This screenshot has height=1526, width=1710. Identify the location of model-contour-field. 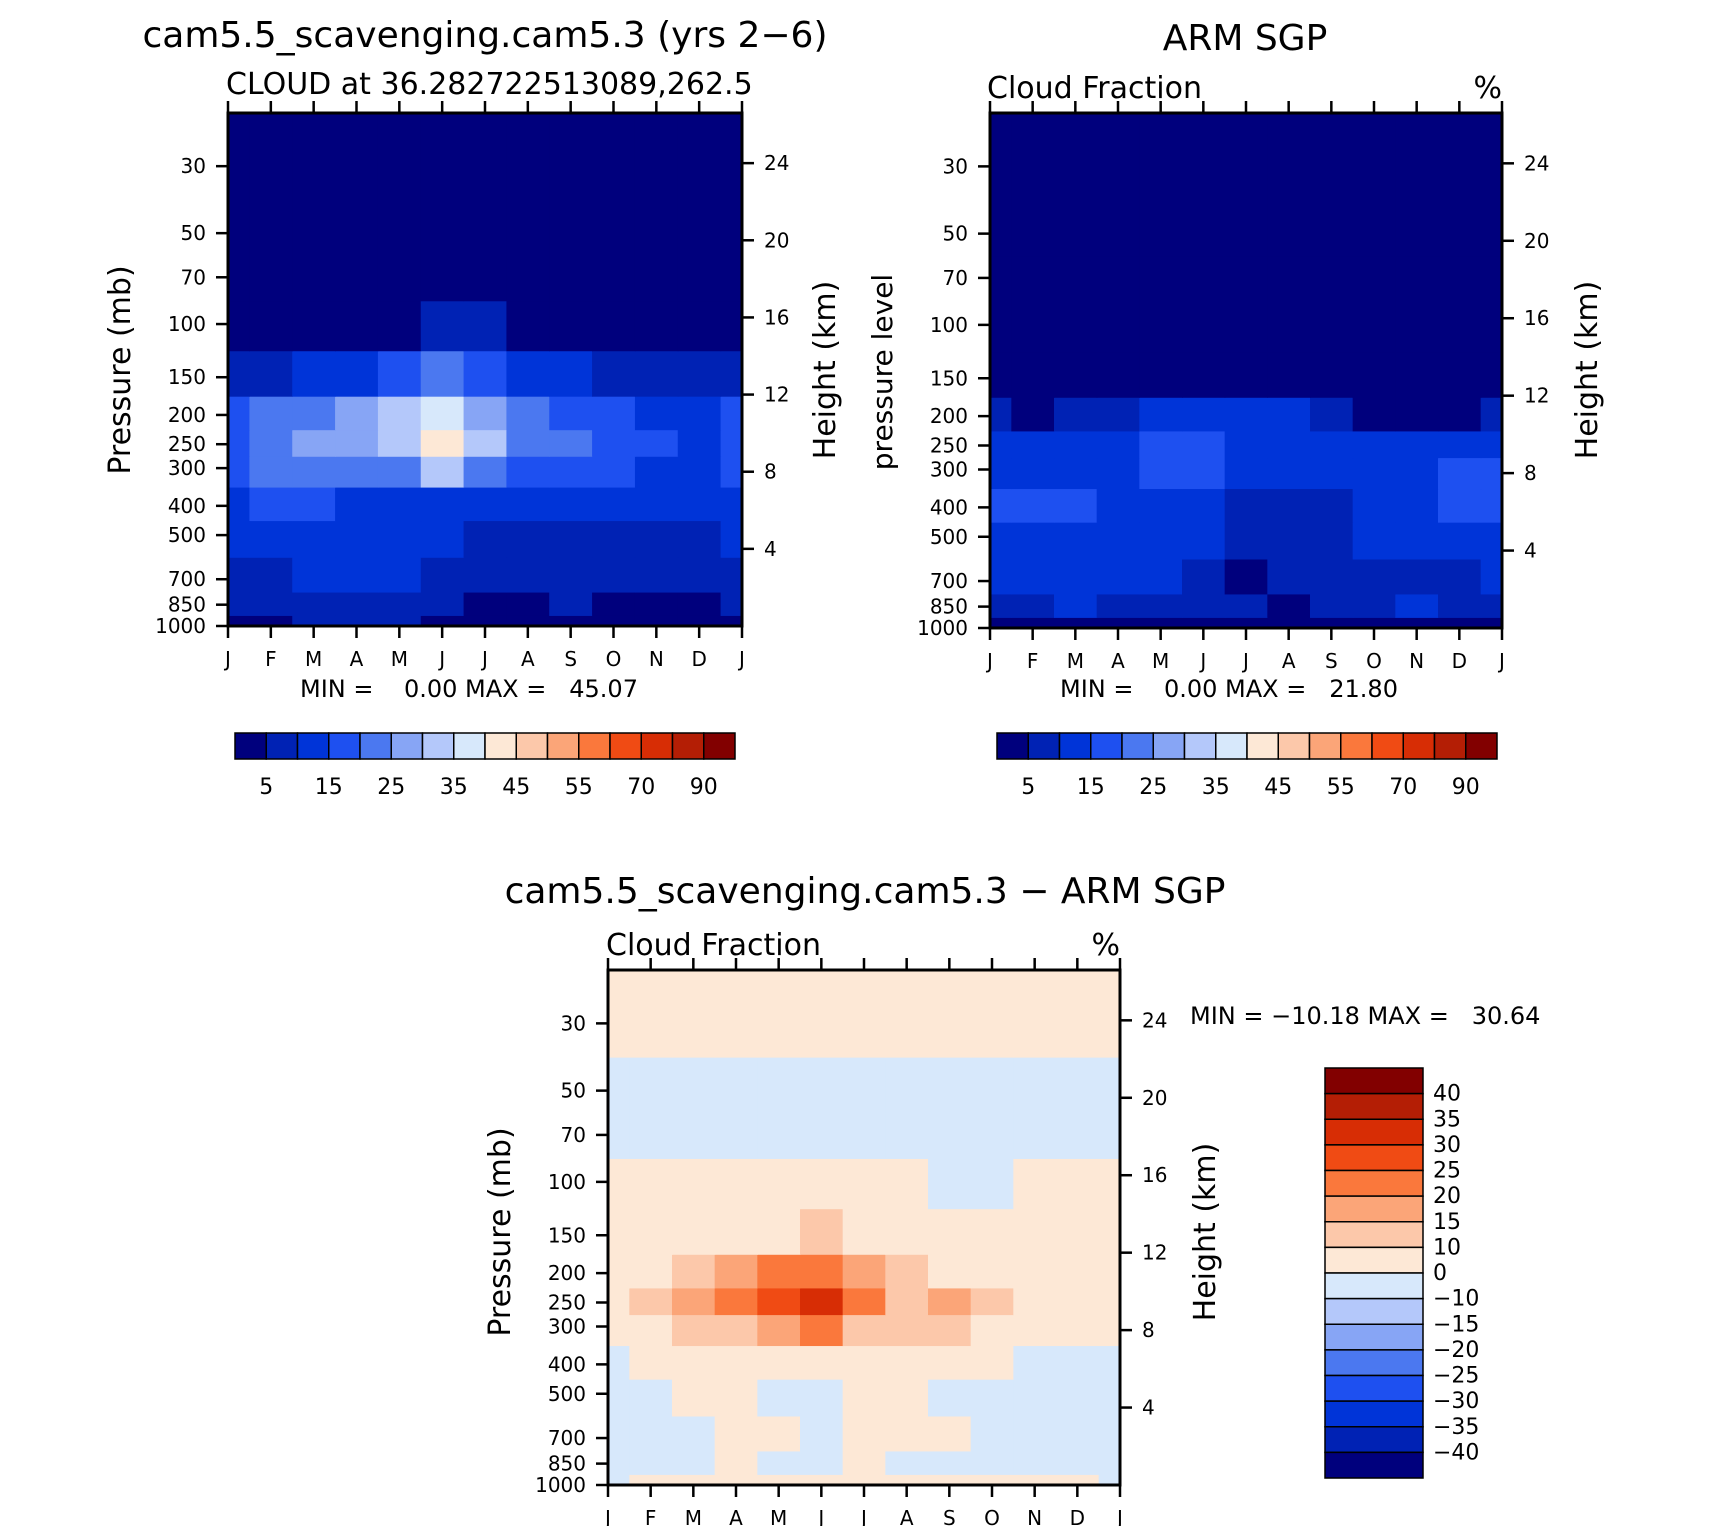
(485, 370).